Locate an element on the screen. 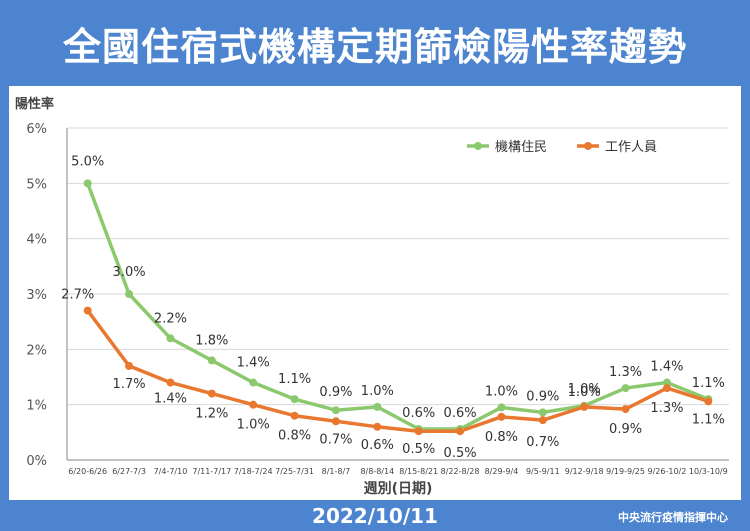 The width and height of the screenshot is (750, 531). x-tick-label: 7/25-7/31 is located at coordinates (294, 471).